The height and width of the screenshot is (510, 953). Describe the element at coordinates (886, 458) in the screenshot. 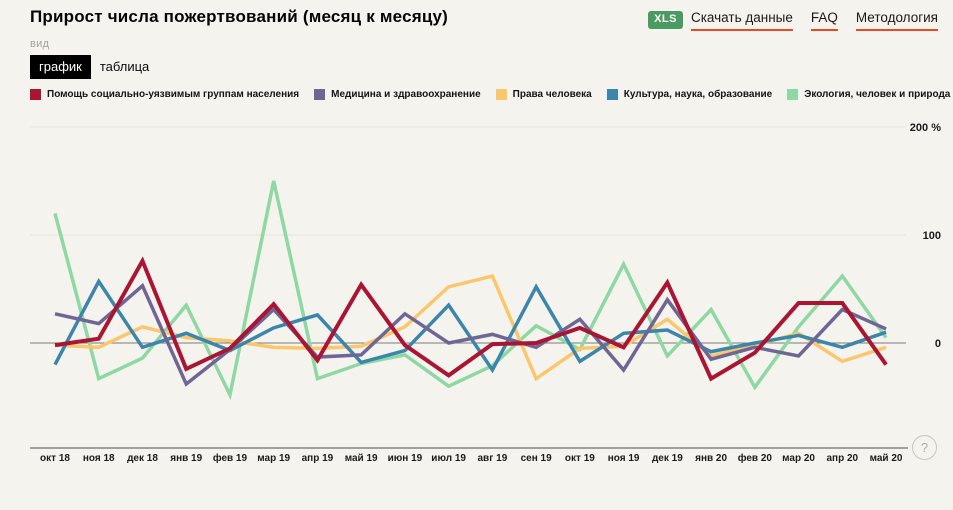

I see `svg-text: май 20` at that location.